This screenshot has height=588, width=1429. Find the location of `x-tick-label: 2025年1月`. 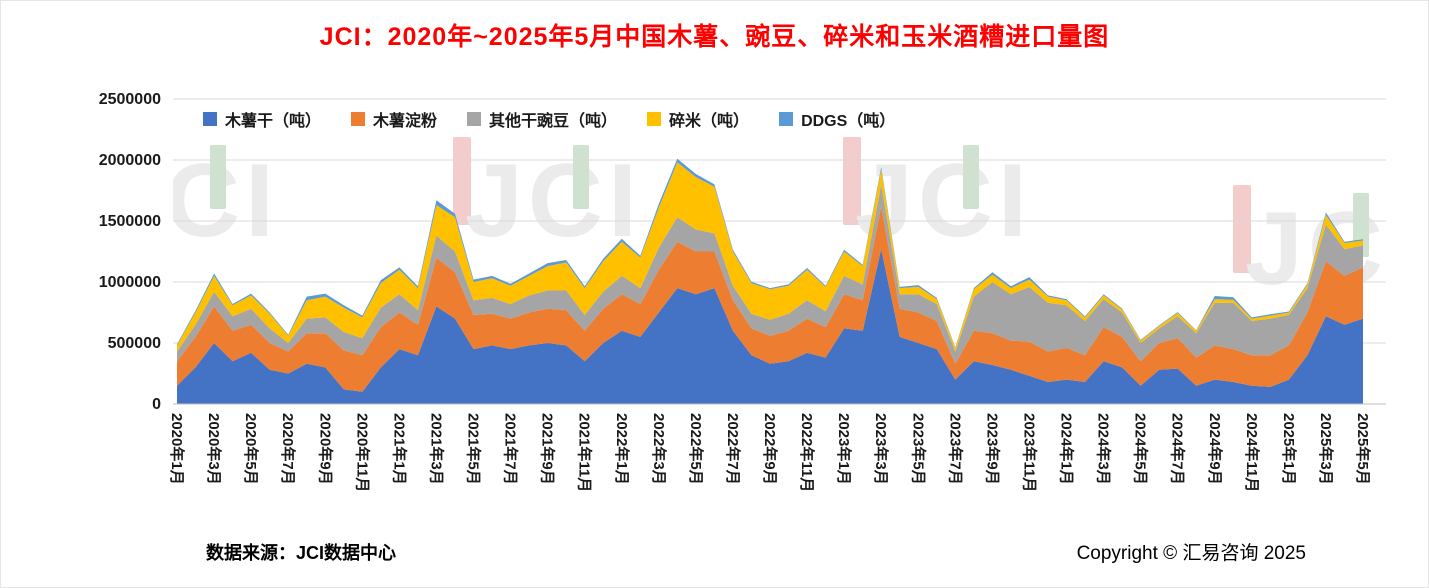

x-tick-label: 2025年1月 is located at coordinates (1289, 449).